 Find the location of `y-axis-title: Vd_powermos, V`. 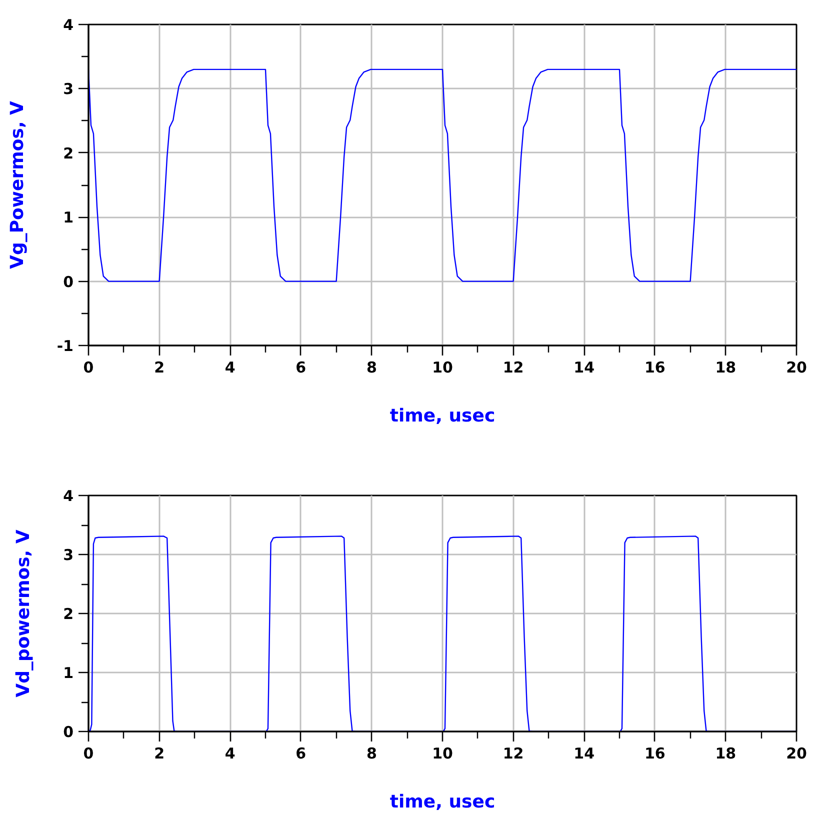

y-axis-title: Vd_powermos, V is located at coordinates (23, 614).